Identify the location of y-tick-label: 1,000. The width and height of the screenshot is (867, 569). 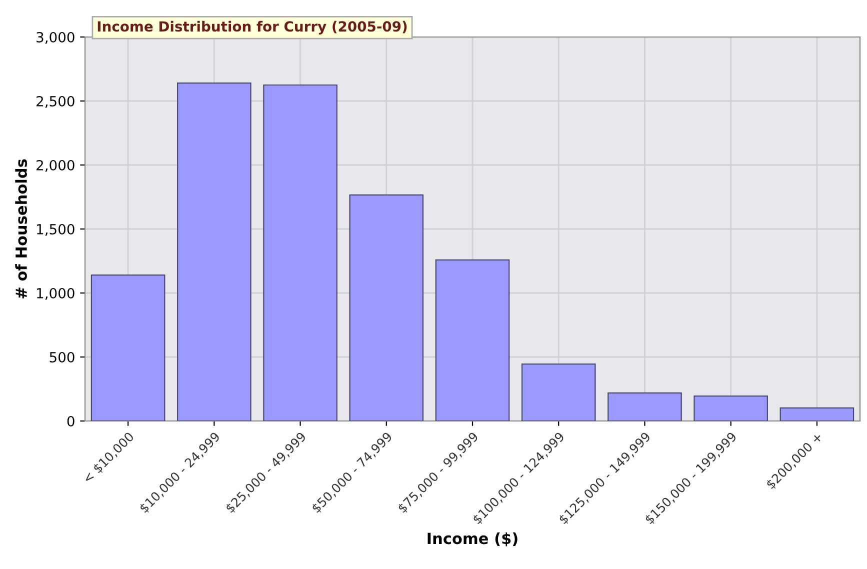
(55, 294).